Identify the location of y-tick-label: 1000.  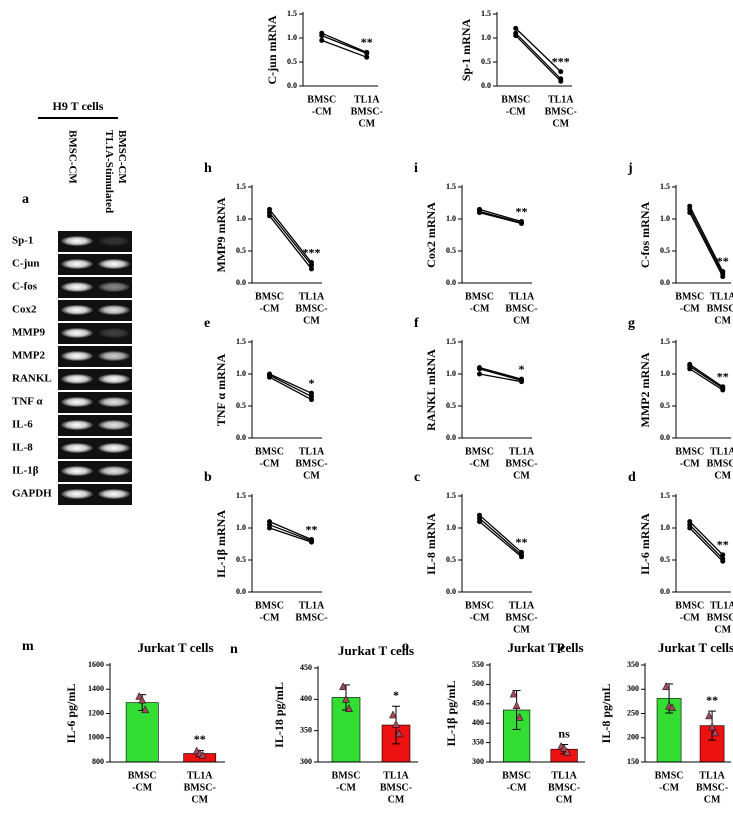
(96, 737).